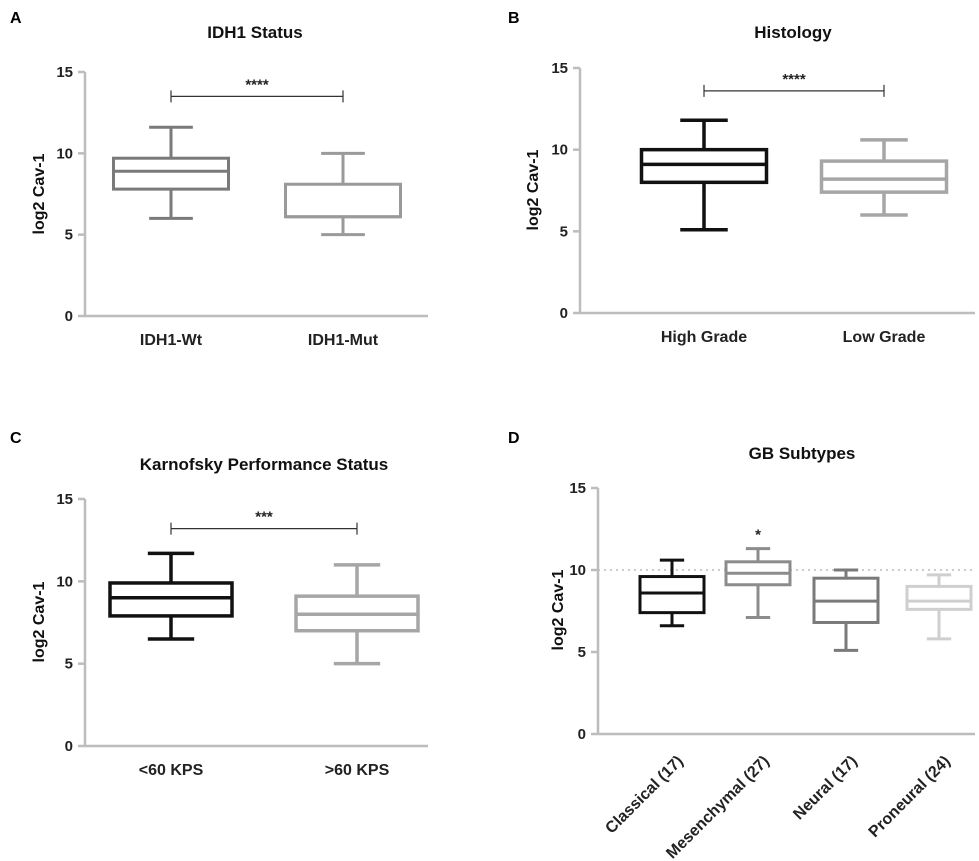 This screenshot has width=979, height=861. What do you see at coordinates (884, 337) in the screenshot?
I see `x-tick-label: Low Grade` at bounding box center [884, 337].